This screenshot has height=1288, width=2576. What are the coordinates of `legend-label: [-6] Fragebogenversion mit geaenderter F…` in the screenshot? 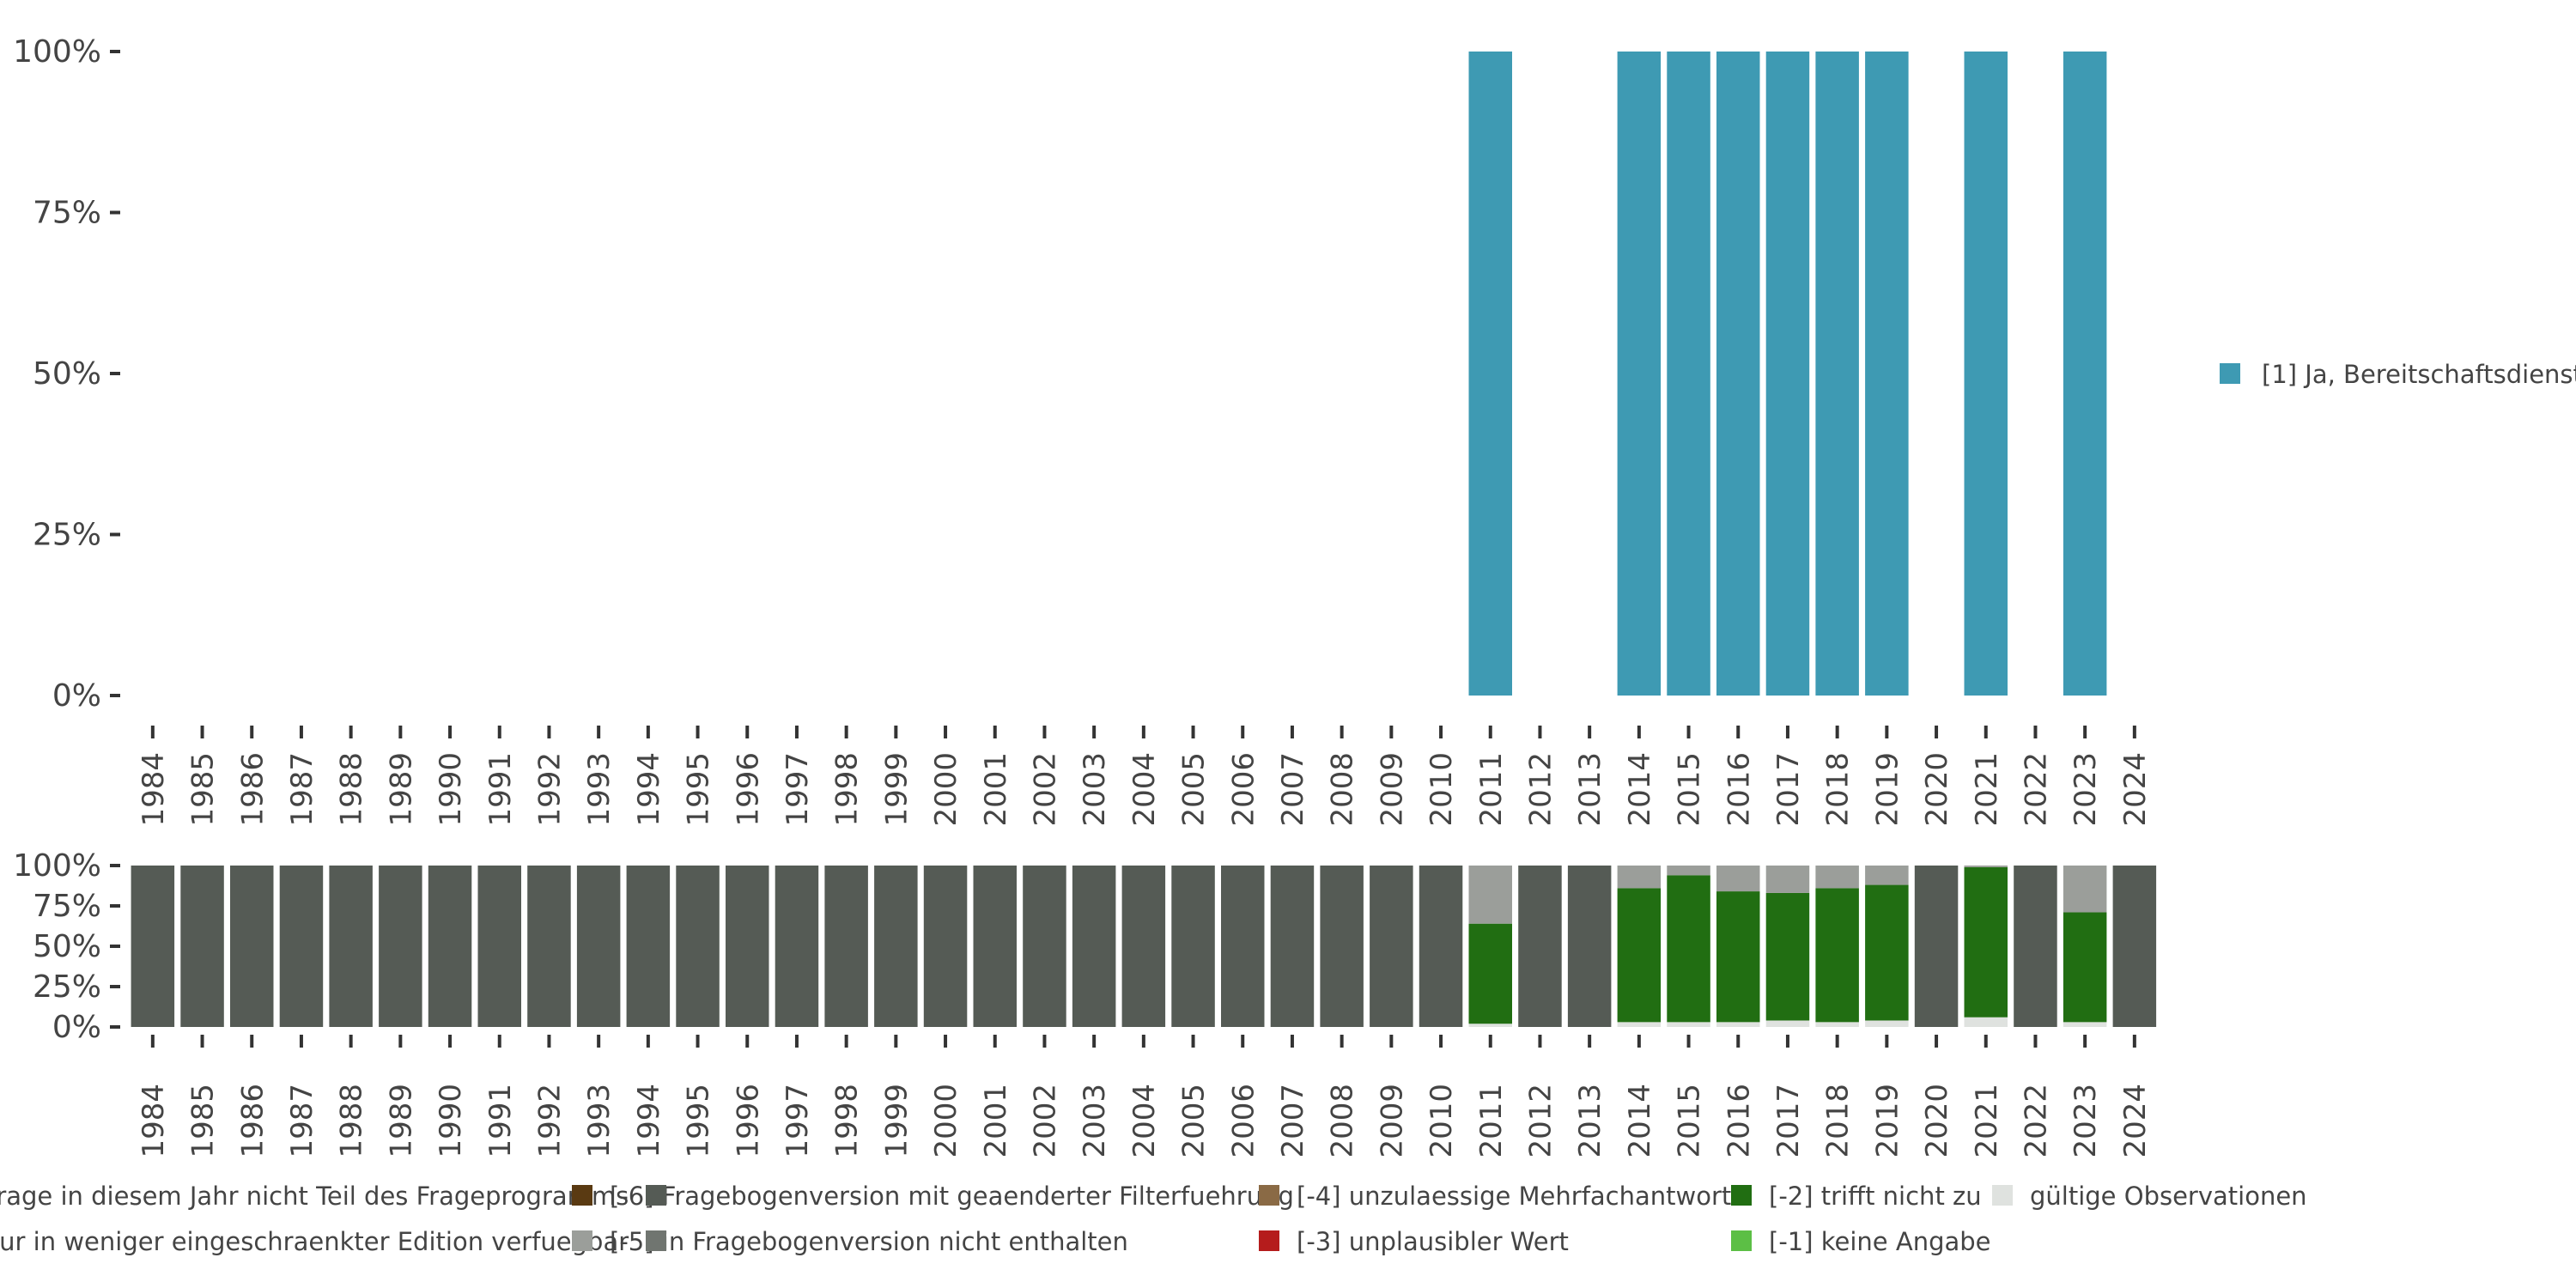 It's located at (952, 1196).